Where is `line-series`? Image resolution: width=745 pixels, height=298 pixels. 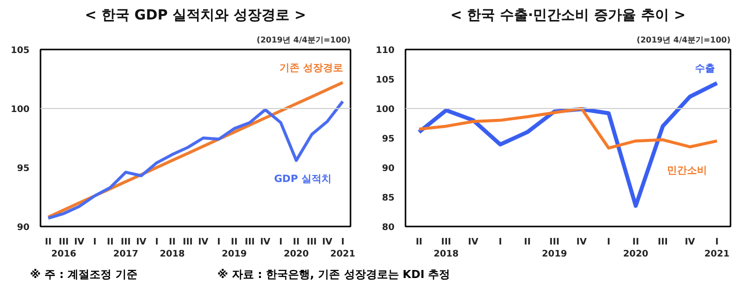
line-series is located at coordinates (568, 128).